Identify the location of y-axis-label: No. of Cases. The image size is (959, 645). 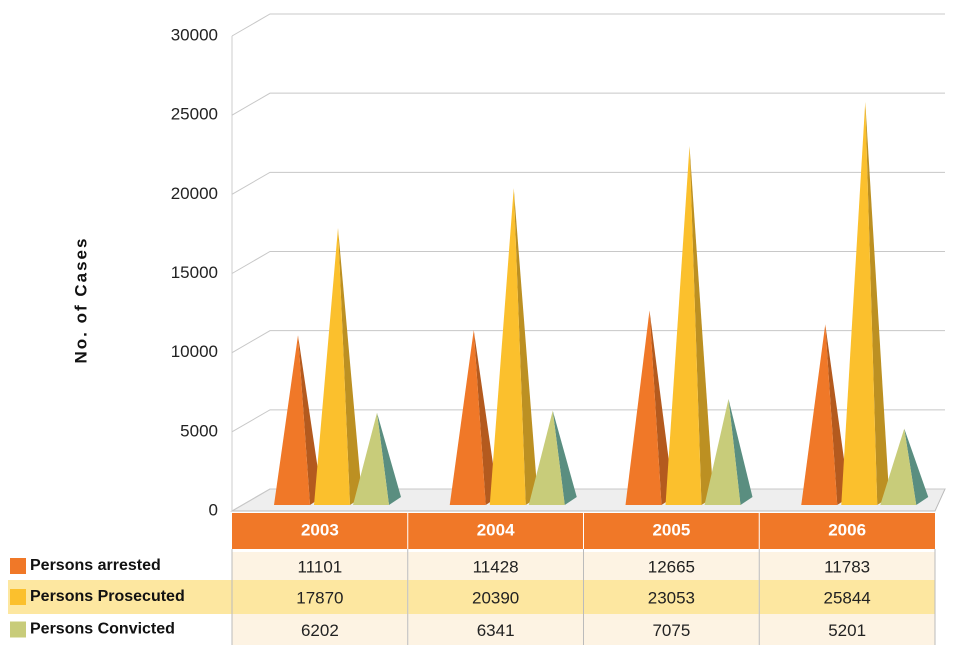
(80, 300).